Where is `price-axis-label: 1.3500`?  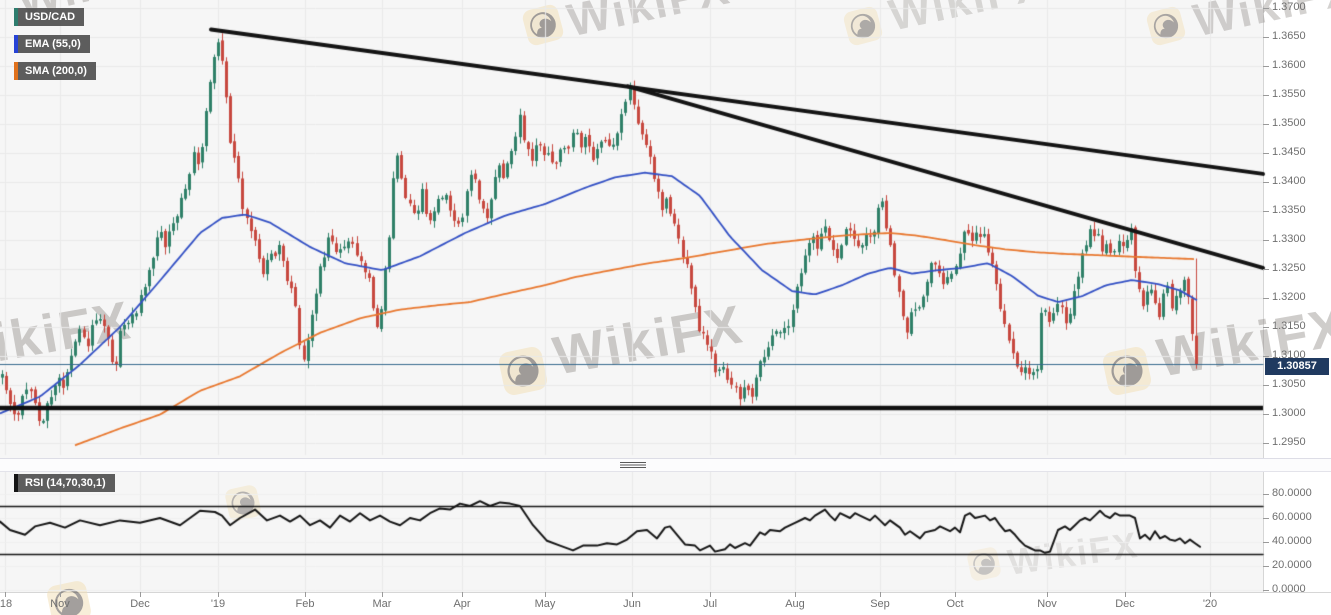 price-axis-label: 1.3500 is located at coordinates (1289, 123).